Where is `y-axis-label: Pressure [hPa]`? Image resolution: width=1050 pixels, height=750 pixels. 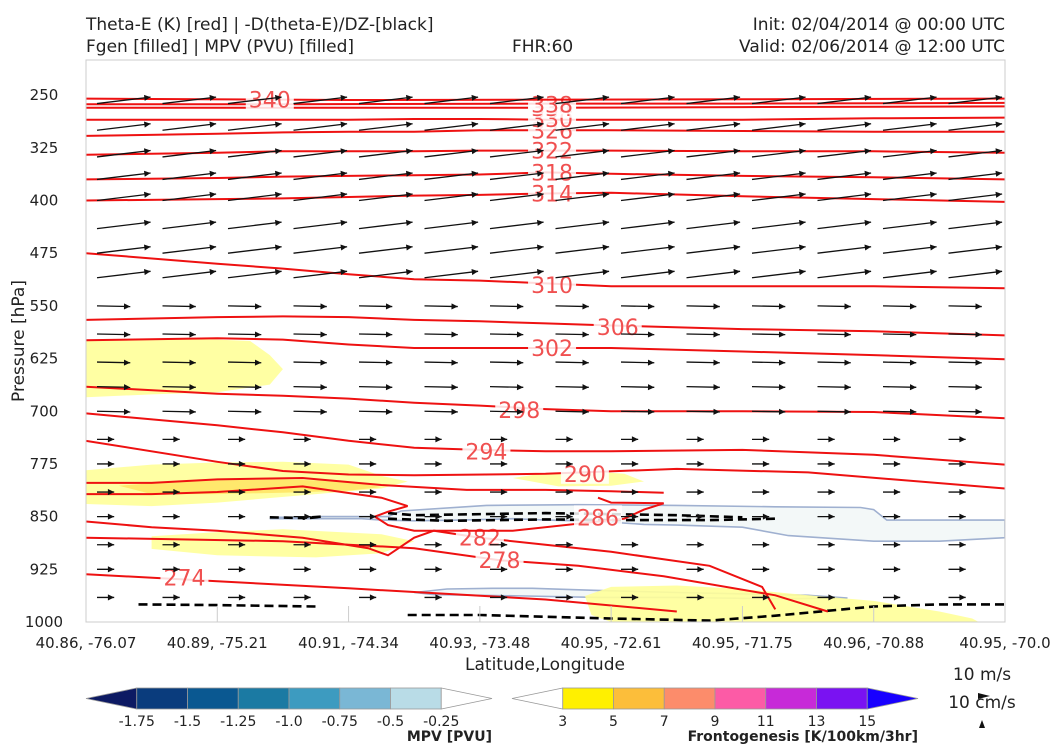
y-axis-label: Pressure [hPa] is located at coordinates (19, 341).